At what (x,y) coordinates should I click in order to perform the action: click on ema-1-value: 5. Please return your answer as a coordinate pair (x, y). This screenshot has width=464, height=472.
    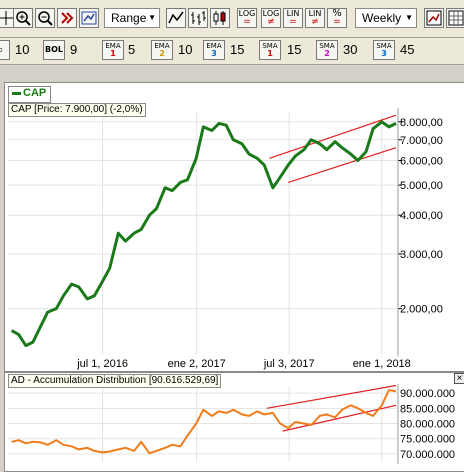
    Looking at the image, I should click on (132, 49).